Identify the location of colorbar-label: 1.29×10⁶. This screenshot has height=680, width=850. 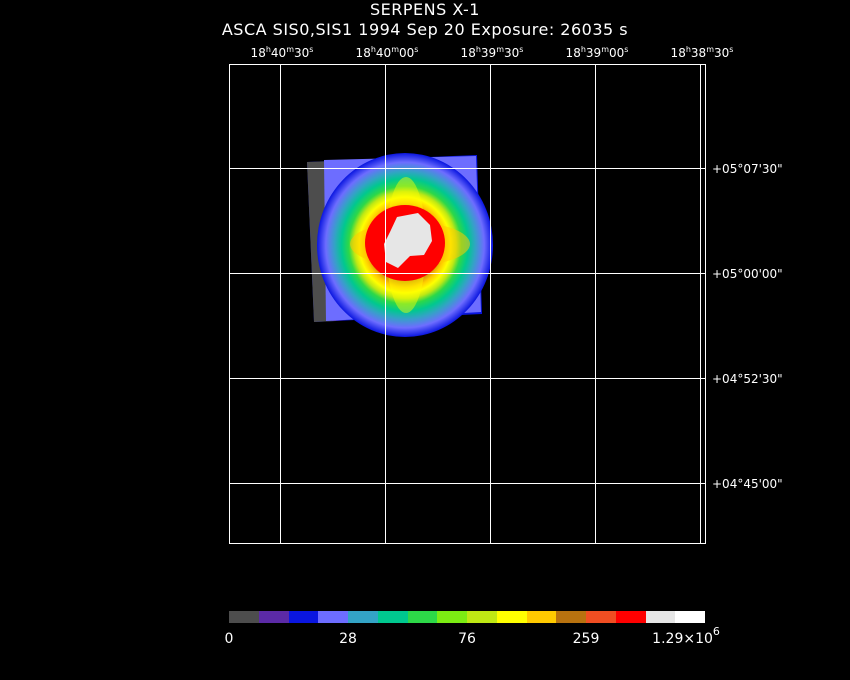
(686, 636).